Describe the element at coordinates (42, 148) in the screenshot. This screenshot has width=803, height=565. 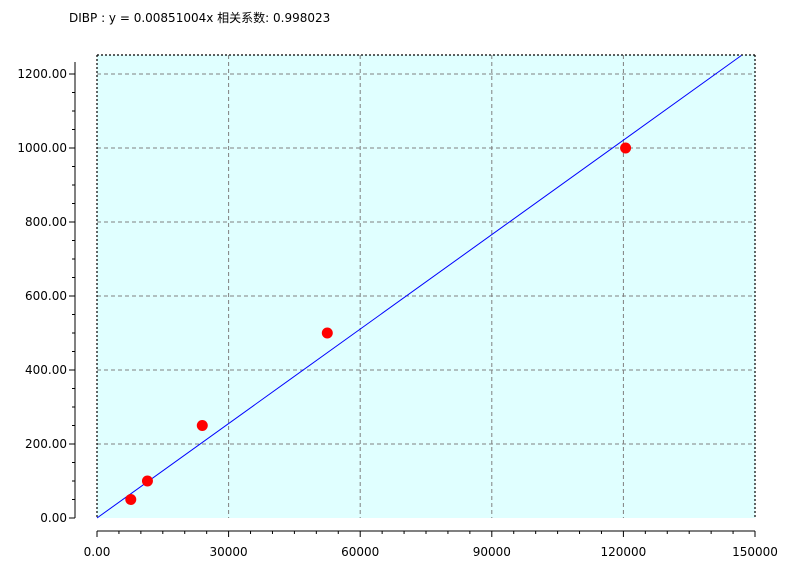
I see `y-tick-label: 1000.00` at that location.